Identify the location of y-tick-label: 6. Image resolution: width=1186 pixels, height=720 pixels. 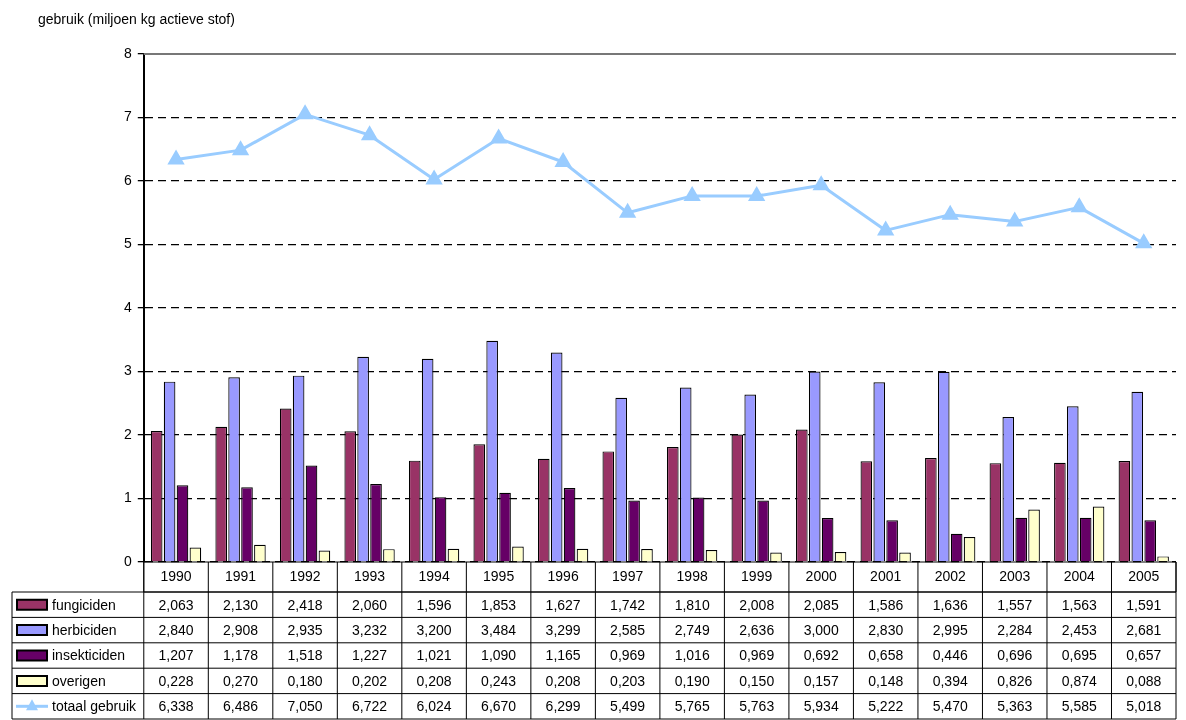
(127, 179).